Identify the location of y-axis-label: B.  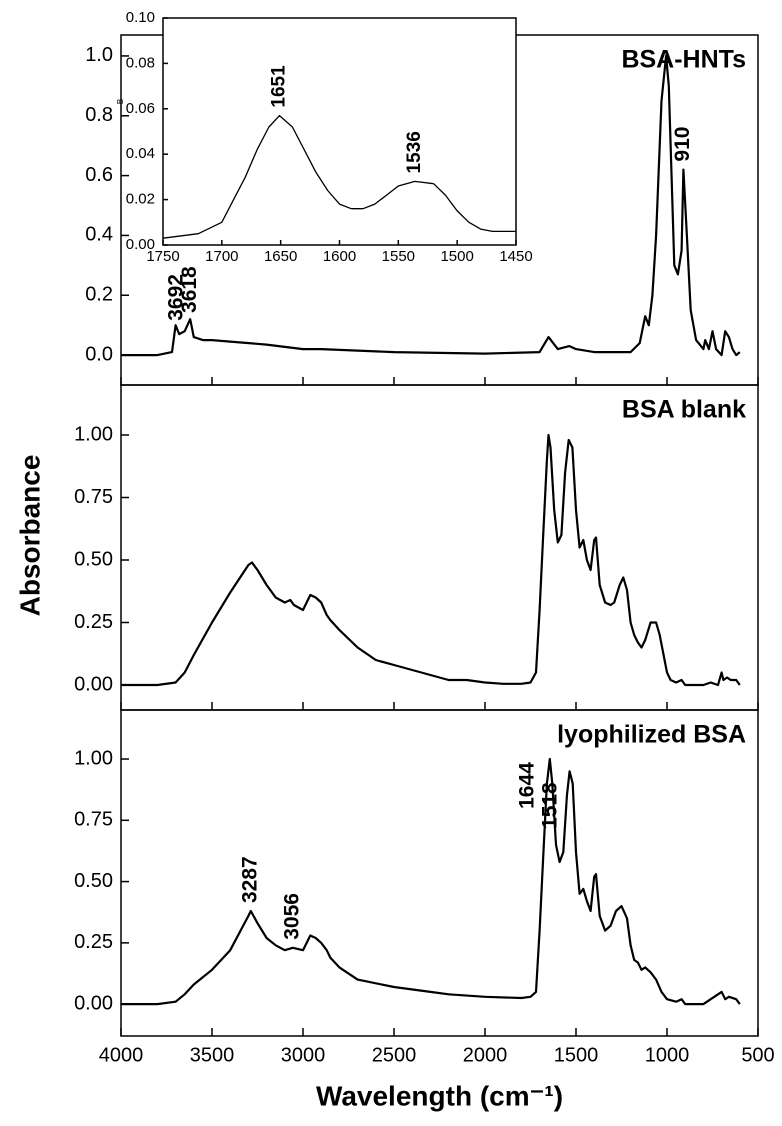
(120, 101).